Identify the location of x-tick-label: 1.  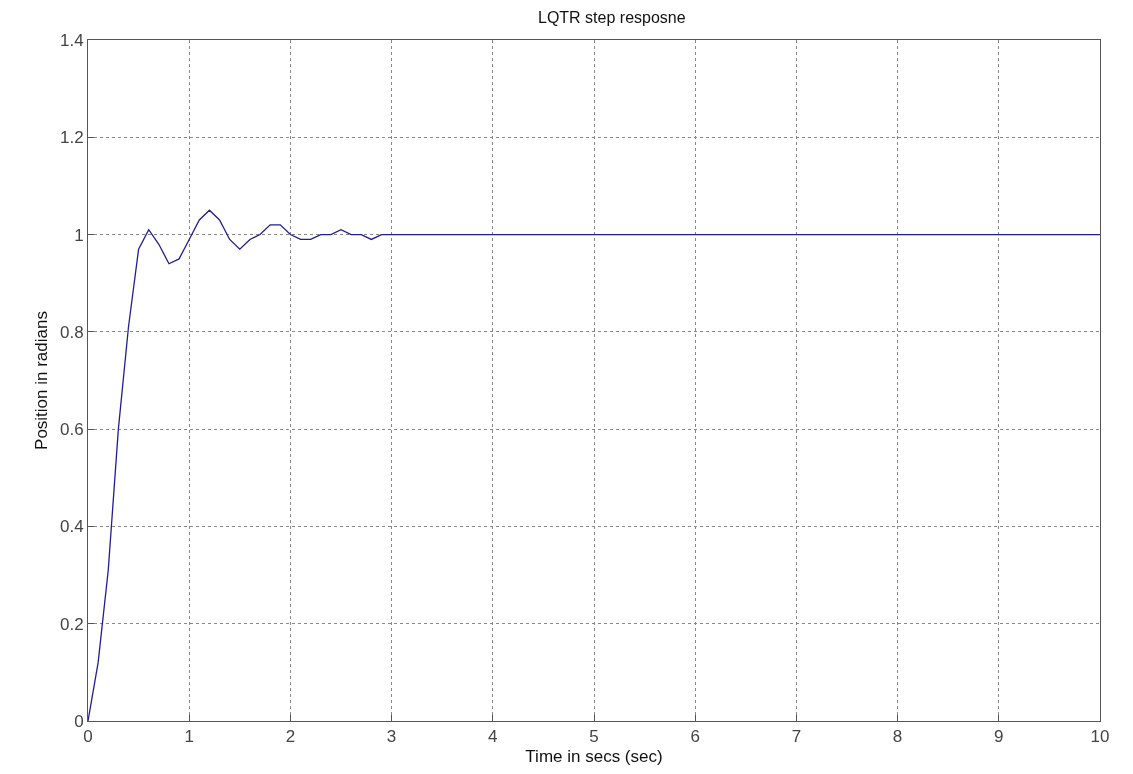
(189, 737).